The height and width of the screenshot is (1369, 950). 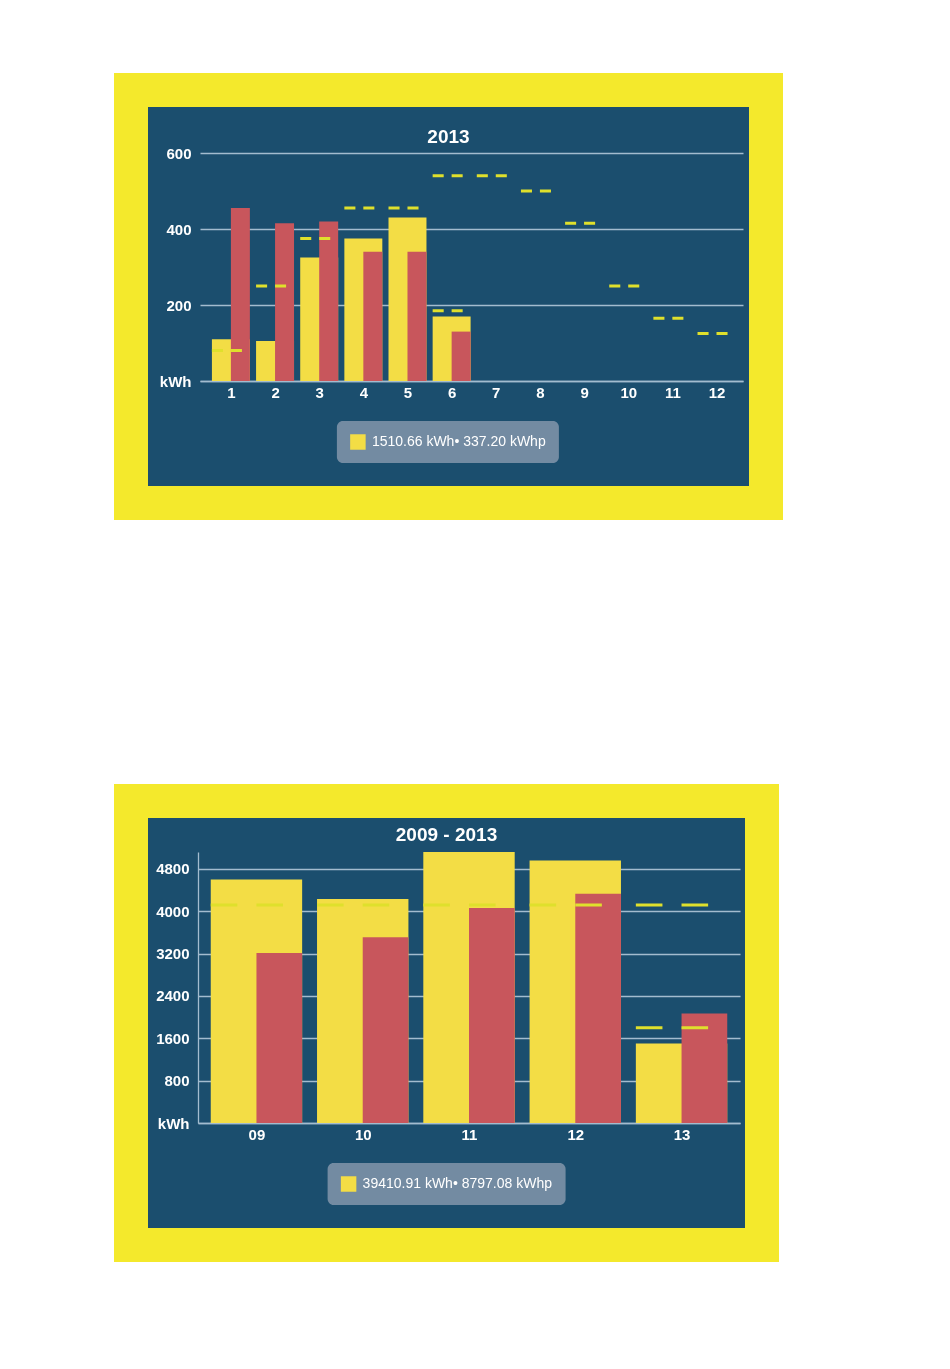 What do you see at coordinates (173, 911) in the screenshot?
I see `y-tick-label: 4000` at bounding box center [173, 911].